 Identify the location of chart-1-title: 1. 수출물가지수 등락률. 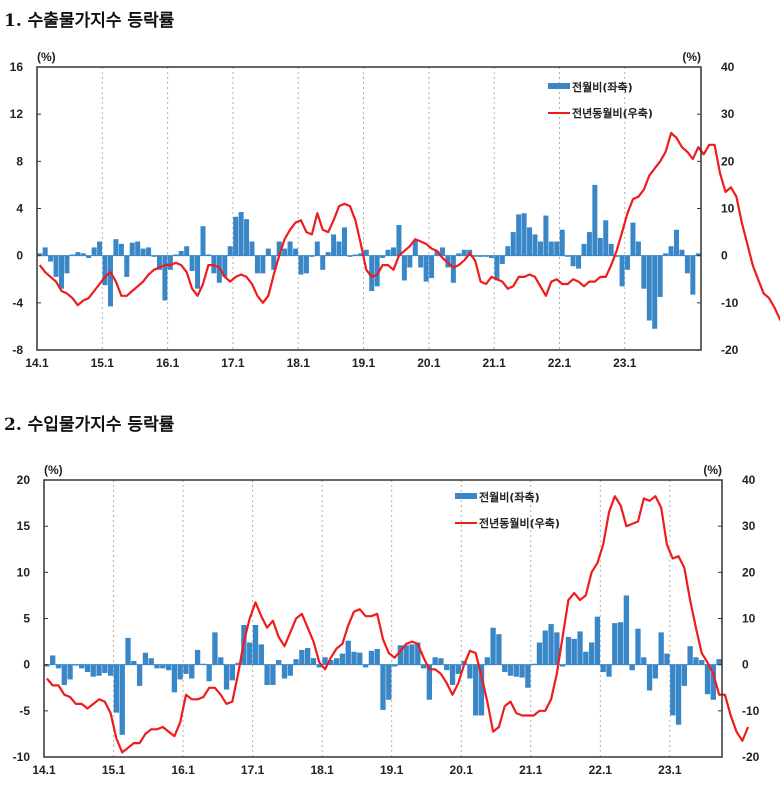
(89, 21).